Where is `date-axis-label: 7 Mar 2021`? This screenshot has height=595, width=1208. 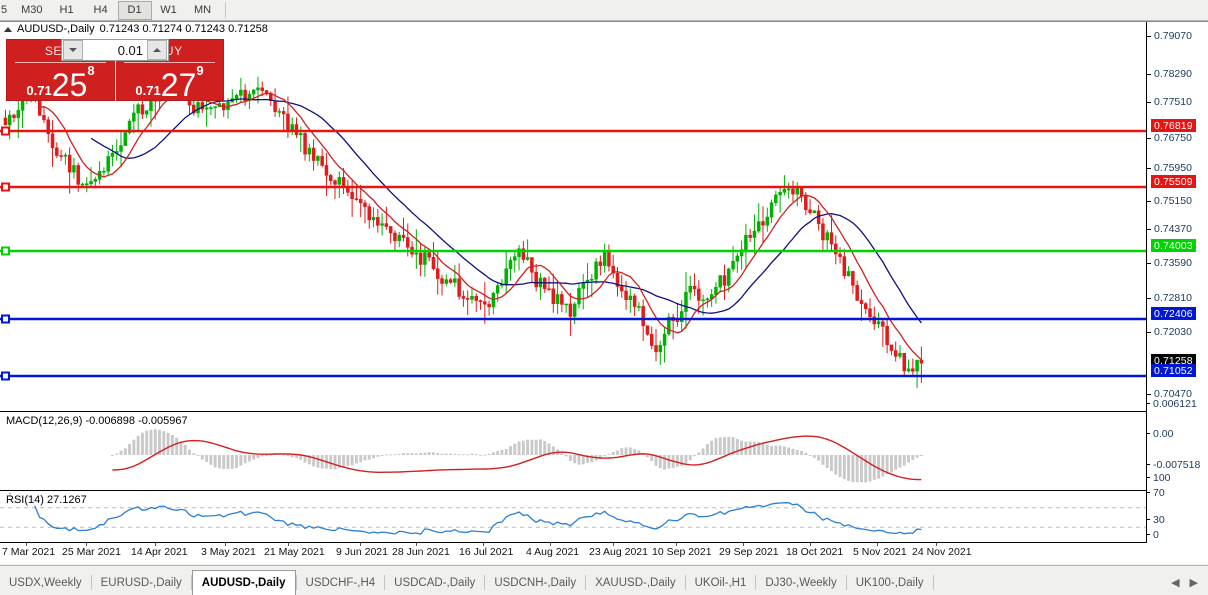
date-axis-label: 7 Mar 2021 is located at coordinates (29, 552).